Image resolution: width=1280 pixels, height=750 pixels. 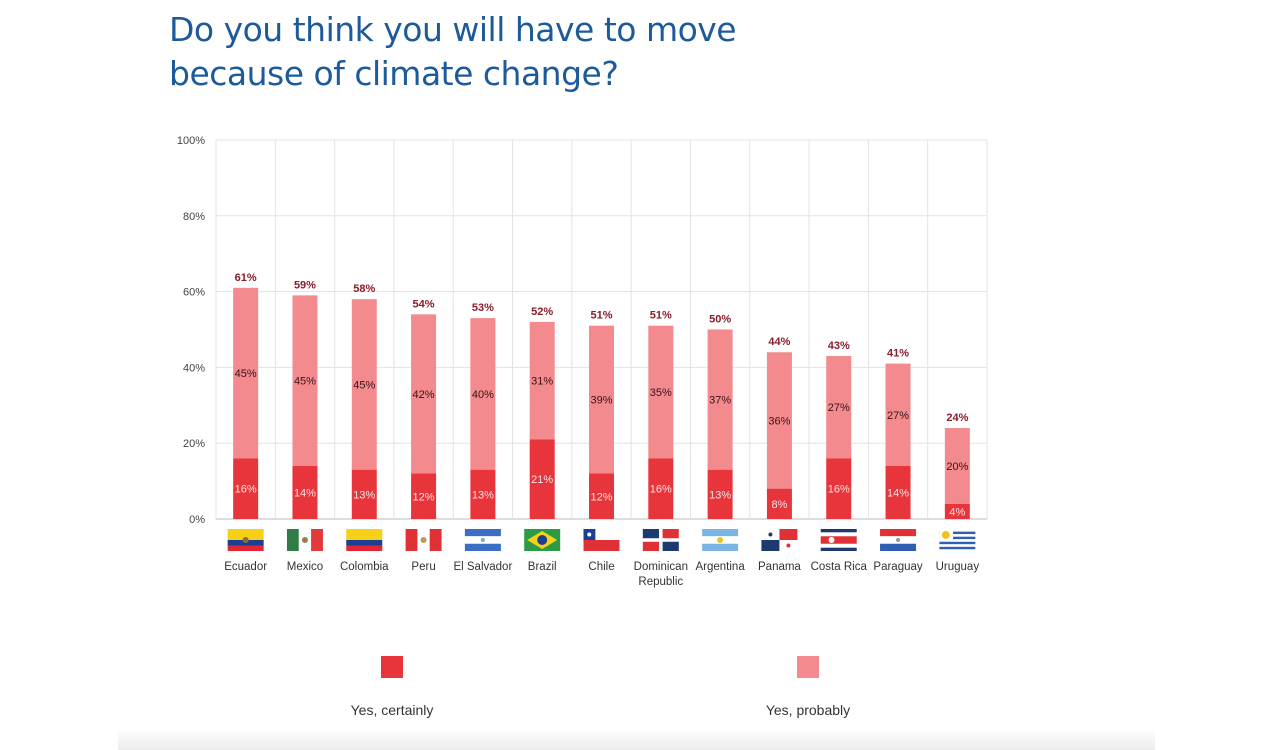 What do you see at coordinates (305, 285) in the screenshot?
I see `total-label: 59%` at bounding box center [305, 285].